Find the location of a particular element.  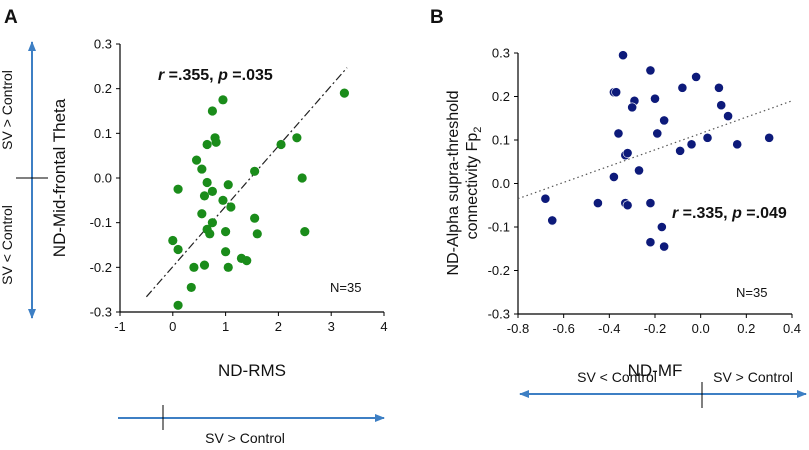

panel-a-y-tick-label: 0.2 is located at coordinates (103, 88).